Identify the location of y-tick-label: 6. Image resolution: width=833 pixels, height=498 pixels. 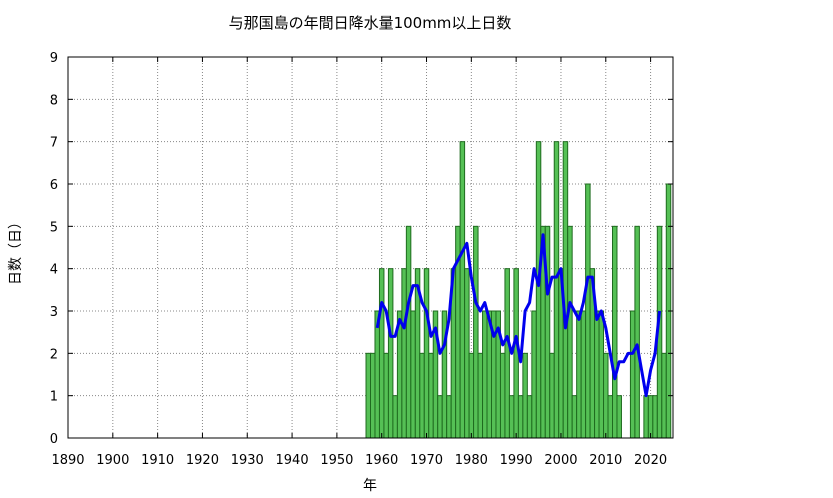
(54, 185).